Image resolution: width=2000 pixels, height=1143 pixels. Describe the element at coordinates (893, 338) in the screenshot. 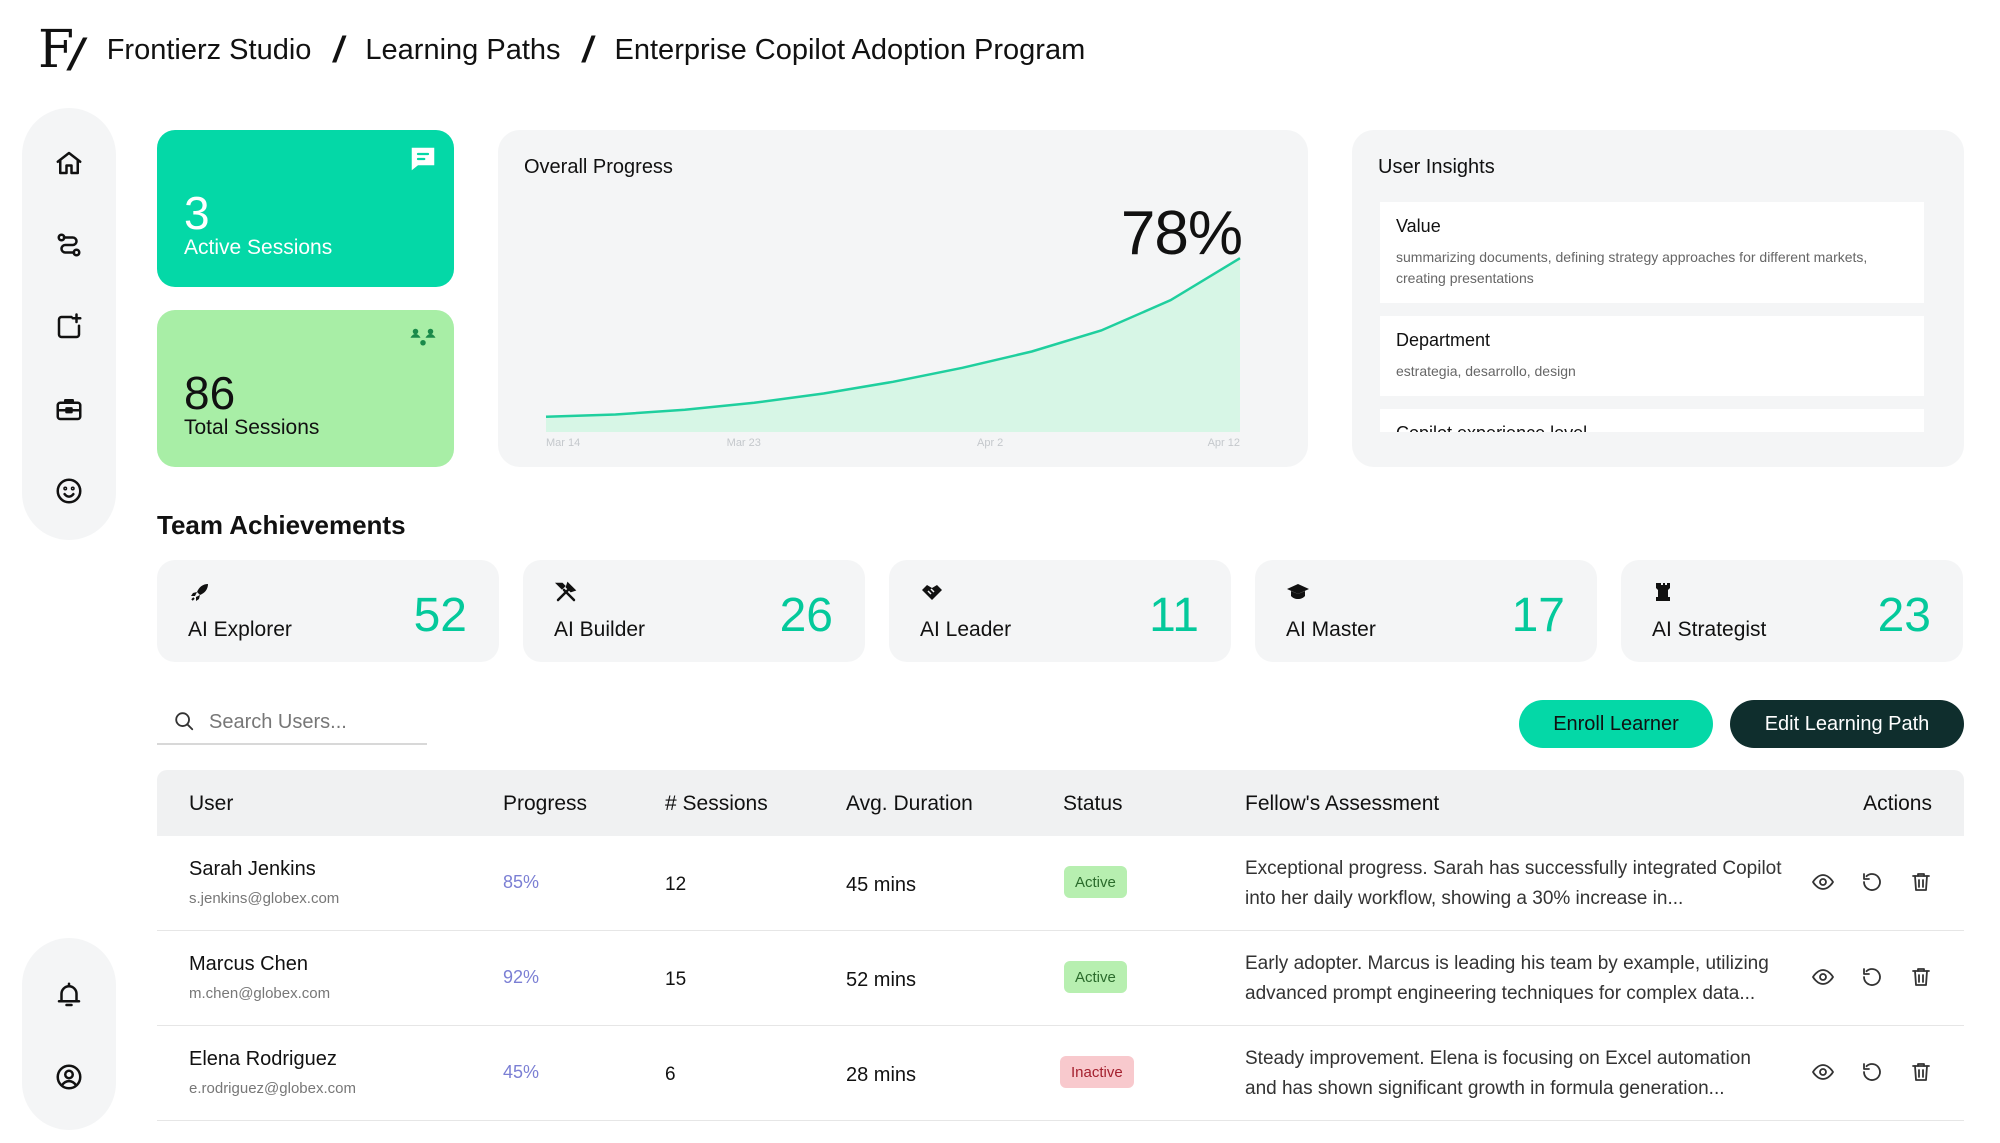

I see `progress-line` at that location.